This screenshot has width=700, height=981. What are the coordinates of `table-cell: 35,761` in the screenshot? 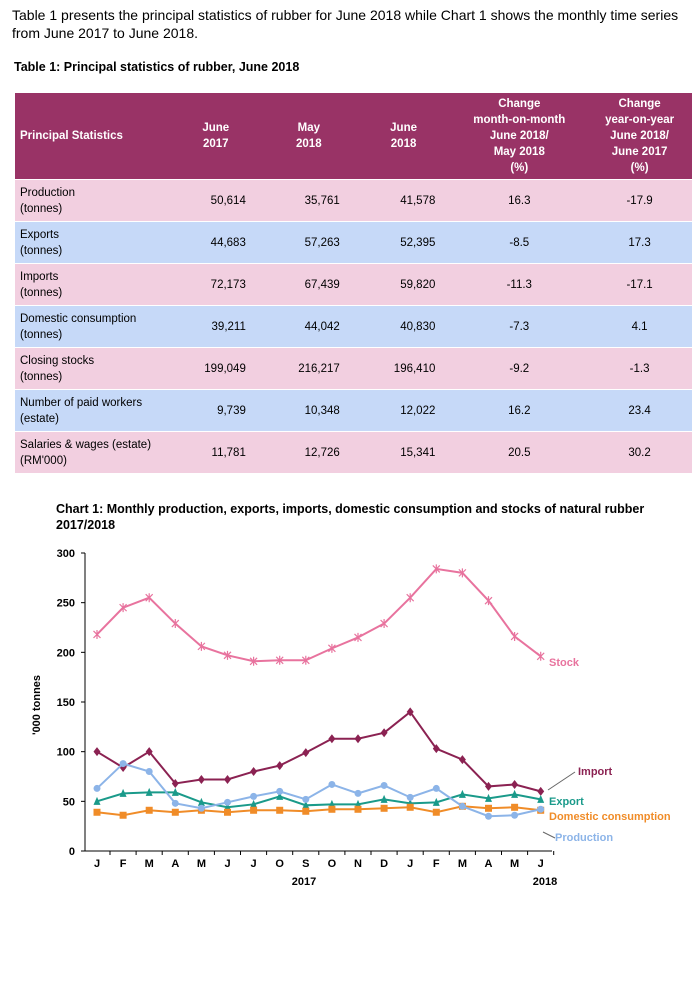 It's located at (308, 200).